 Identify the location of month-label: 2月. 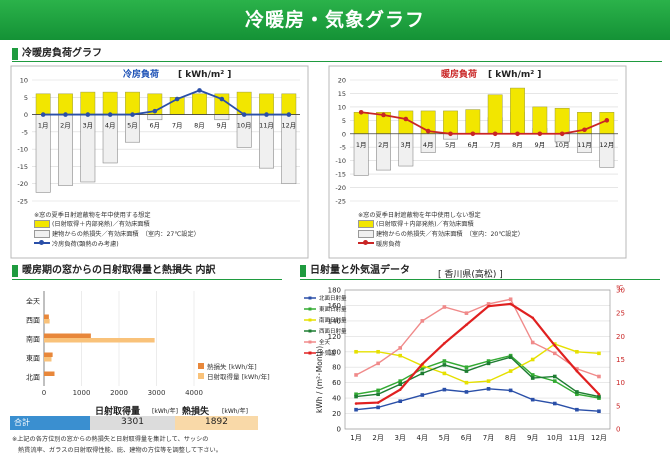
(65, 126).